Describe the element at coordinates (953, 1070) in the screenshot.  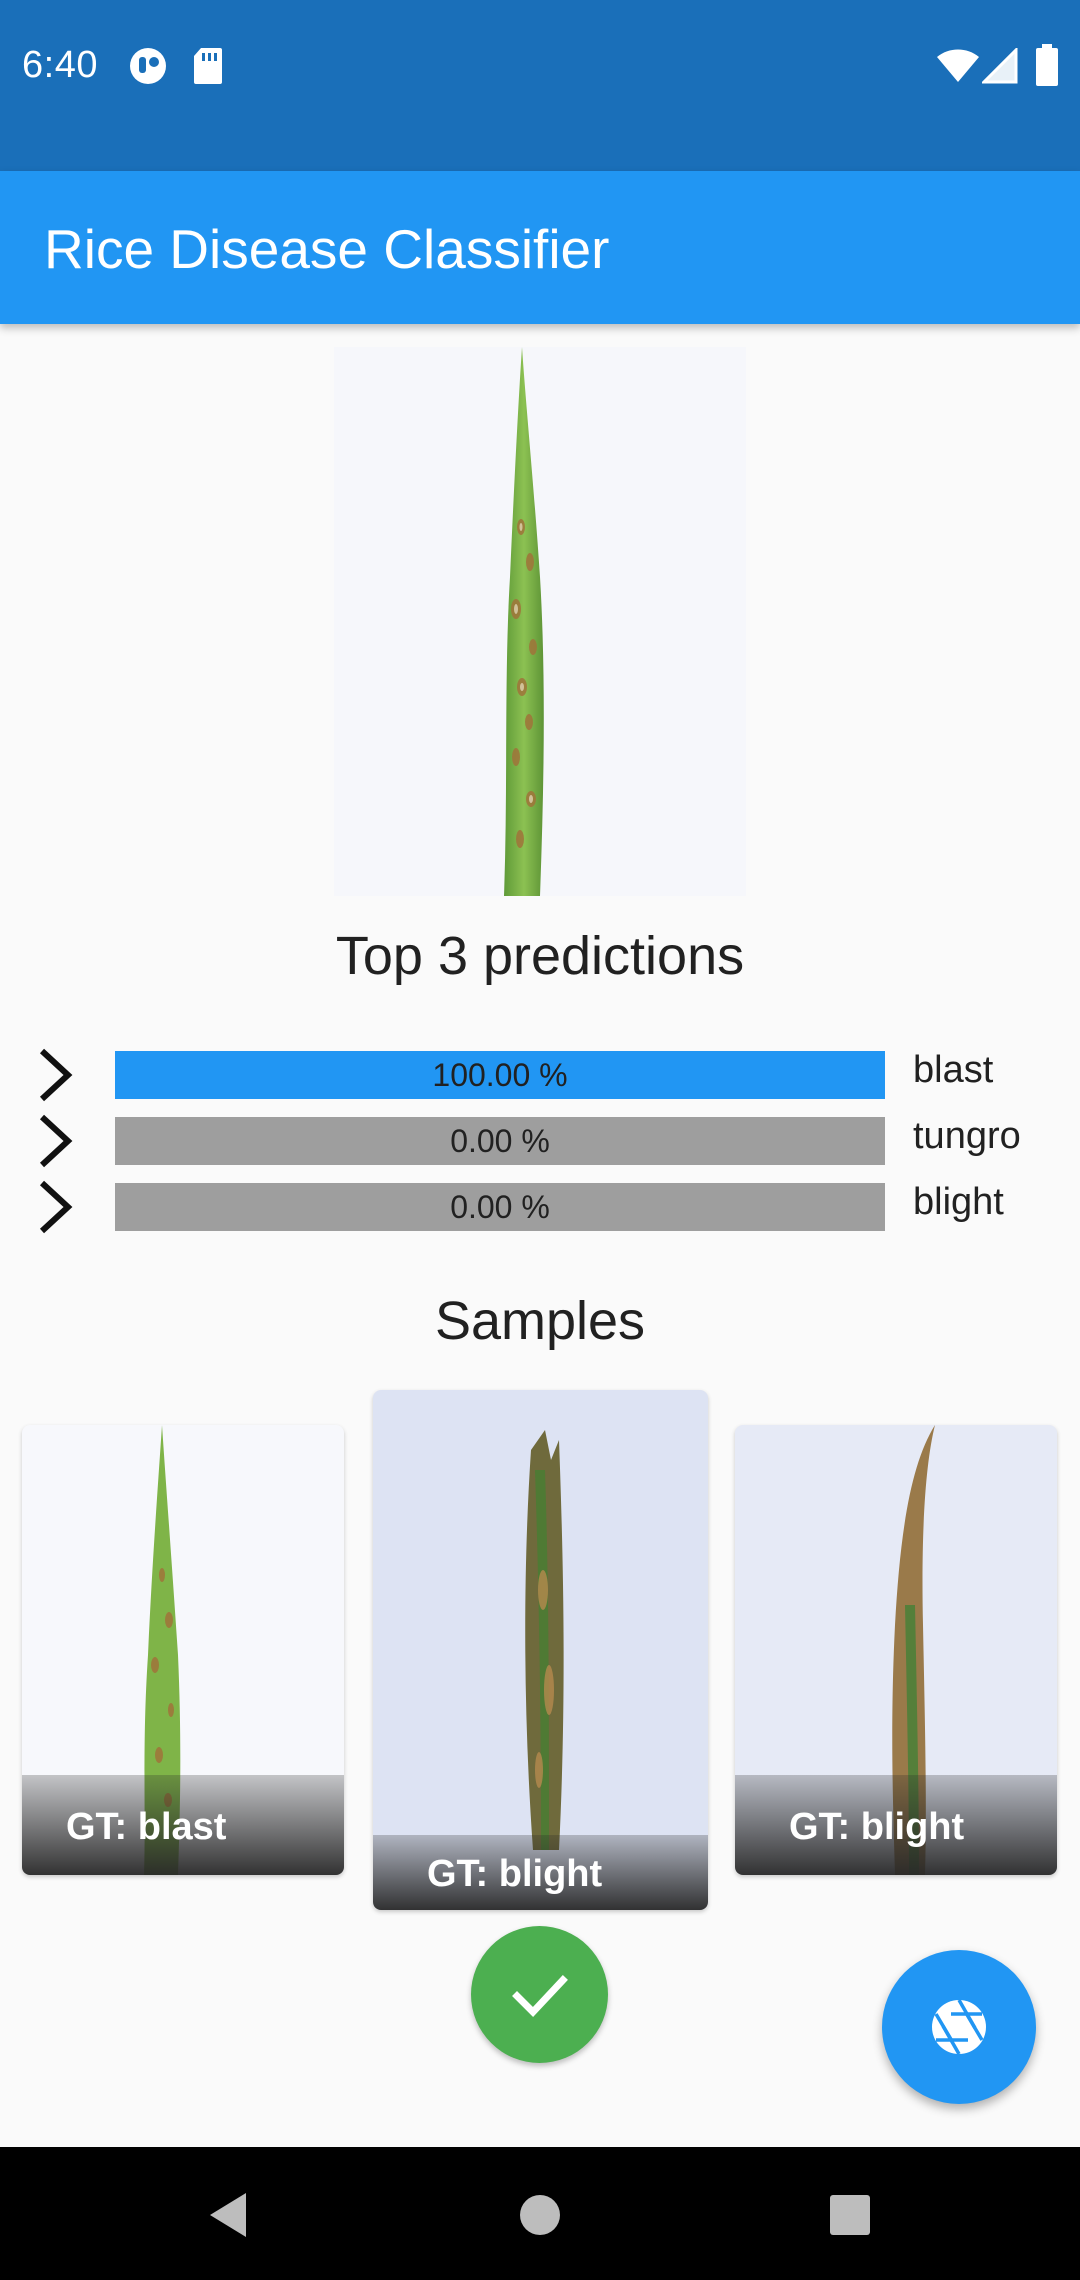
I see `prediction-label: blast` at that location.